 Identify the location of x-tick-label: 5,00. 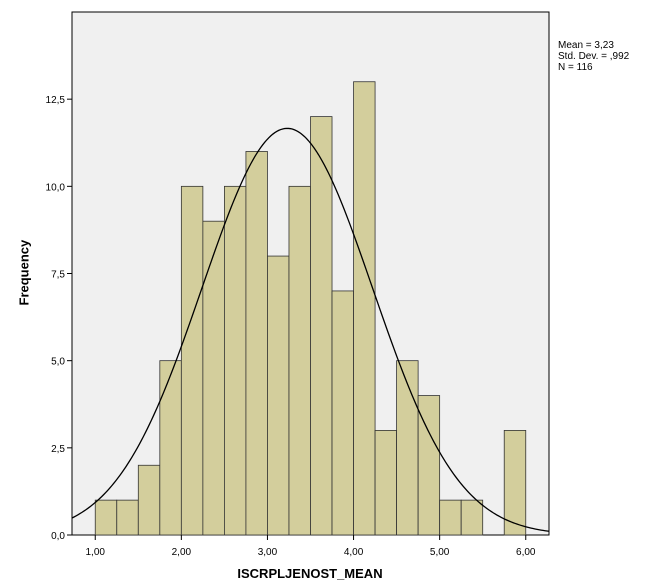
(440, 552).